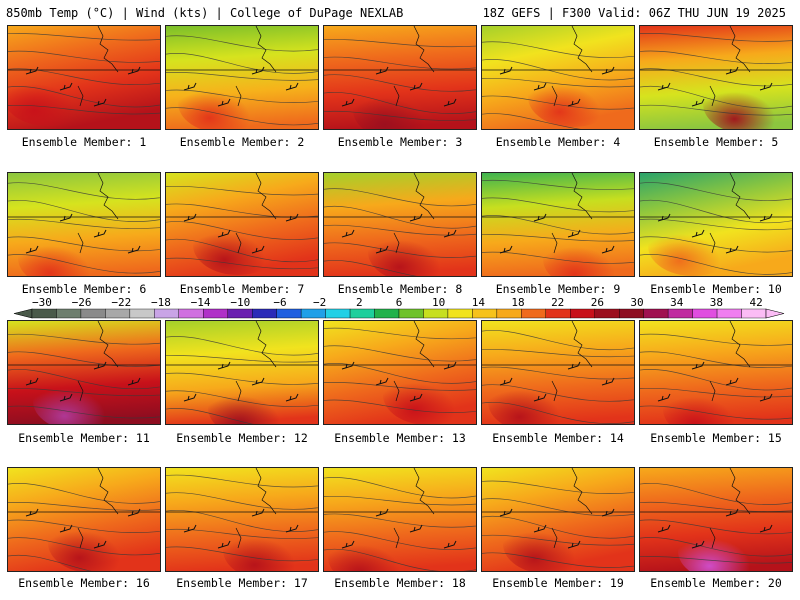  What do you see at coordinates (716, 289) in the screenshot?
I see `ensemble-member-label: Ensemble Member: 10` at bounding box center [716, 289].